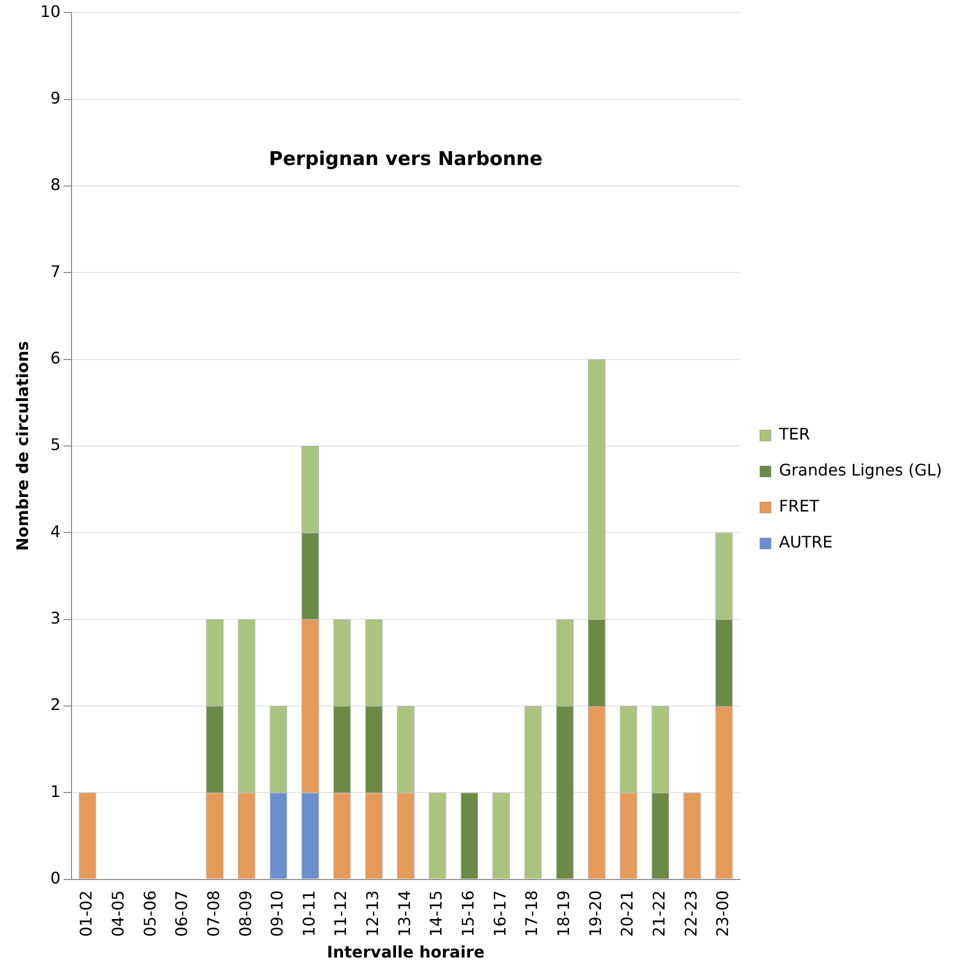  Describe the element at coordinates (722, 913) in the screenshot. I see `x-tick-label: 23-00` at that location.